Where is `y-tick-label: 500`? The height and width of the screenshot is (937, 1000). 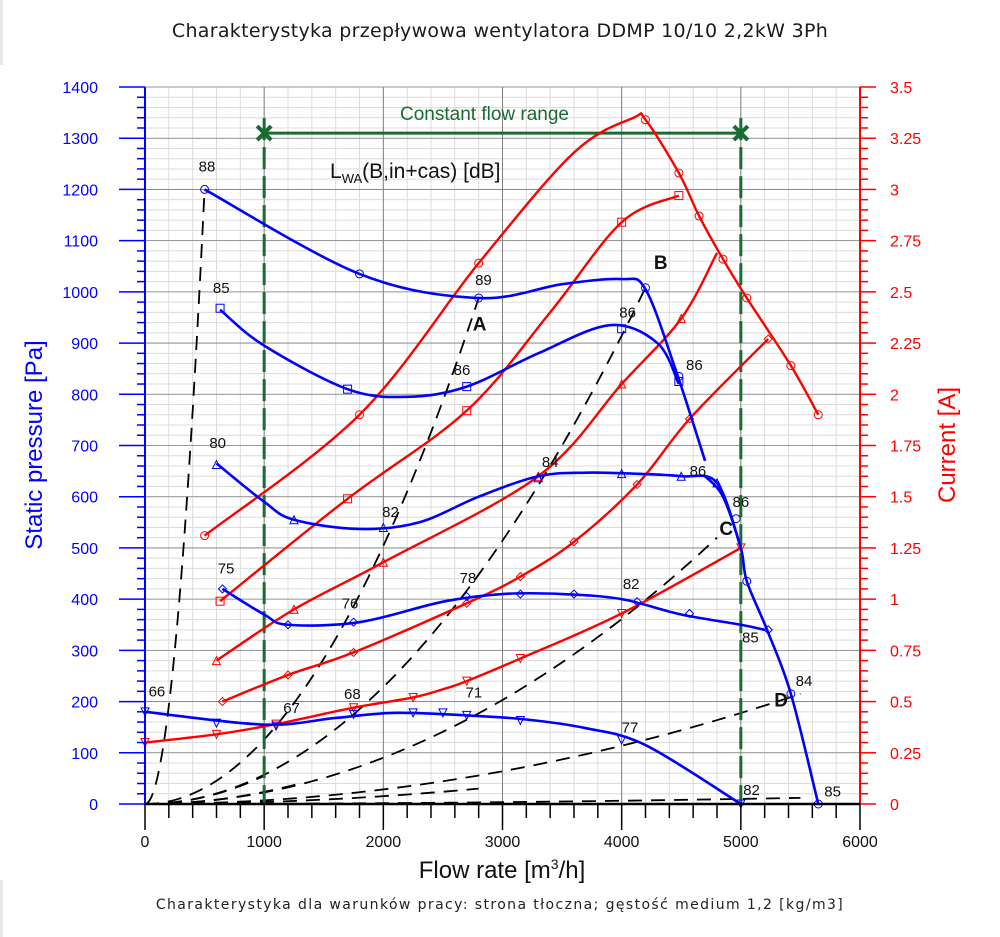
y-tick-label: 500 is located at coordinates (84, 549).